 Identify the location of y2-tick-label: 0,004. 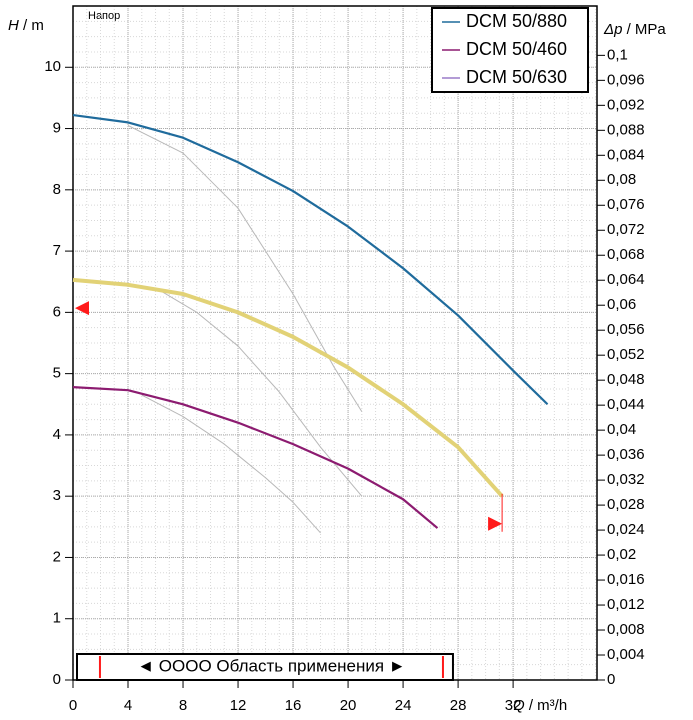
(626, 654).